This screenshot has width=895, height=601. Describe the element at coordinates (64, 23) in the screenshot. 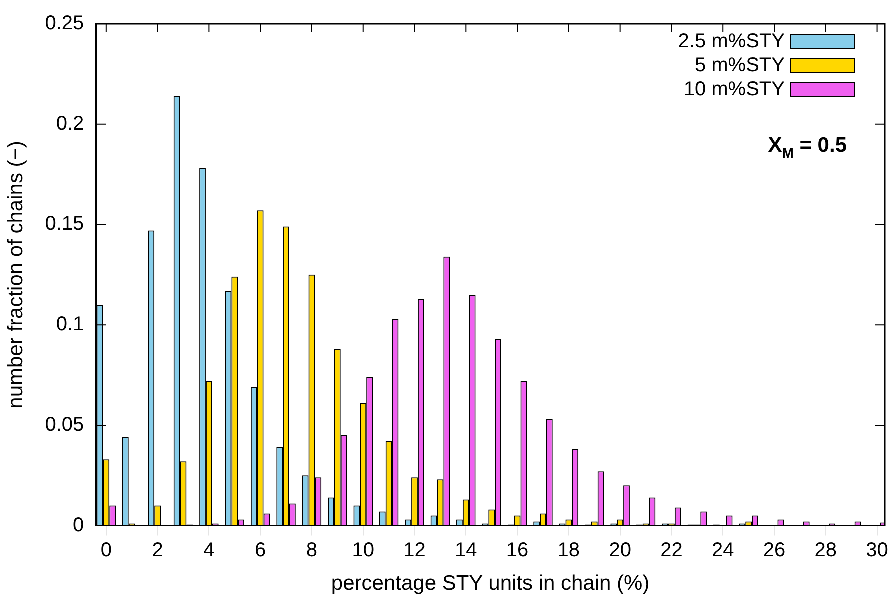

I see `y-tick-label: 0.25` at that location.